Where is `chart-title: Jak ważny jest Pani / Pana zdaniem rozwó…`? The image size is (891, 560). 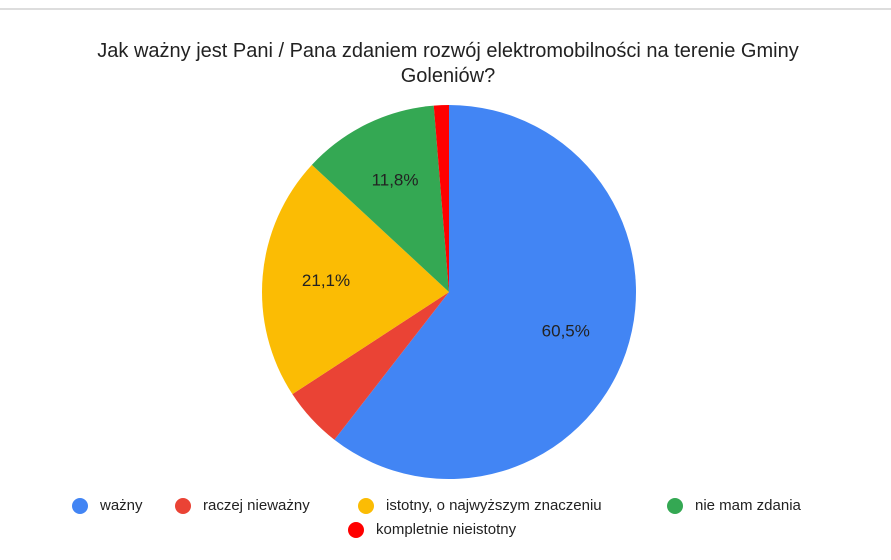 chart-title: Jak ważny jest Pani / Pana zdaniem rozwó… is located at coordinates (447, 63).